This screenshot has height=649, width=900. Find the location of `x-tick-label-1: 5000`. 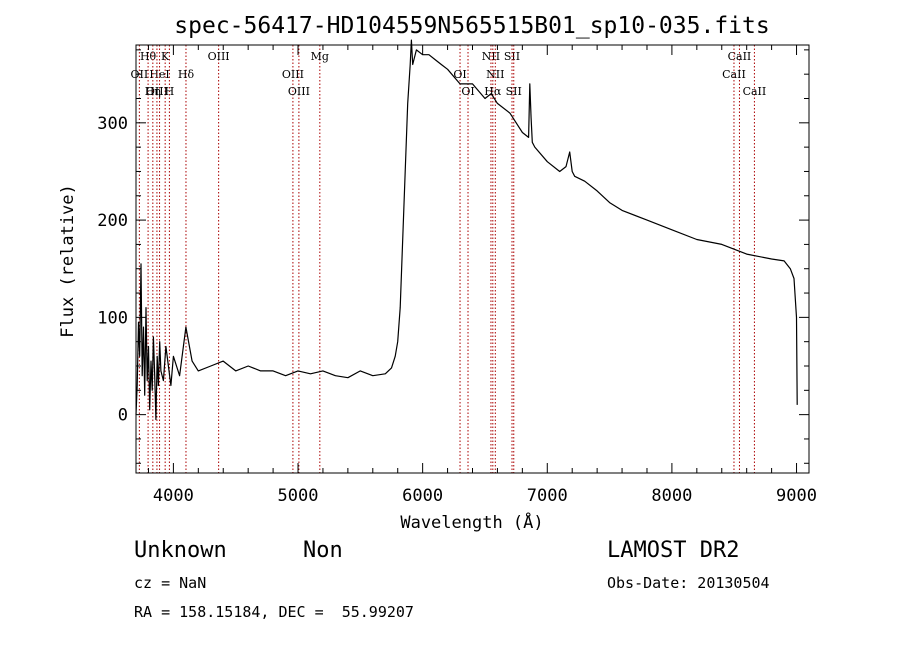

x-tick-label-1: 5000 is located at coordinates (298, 496).